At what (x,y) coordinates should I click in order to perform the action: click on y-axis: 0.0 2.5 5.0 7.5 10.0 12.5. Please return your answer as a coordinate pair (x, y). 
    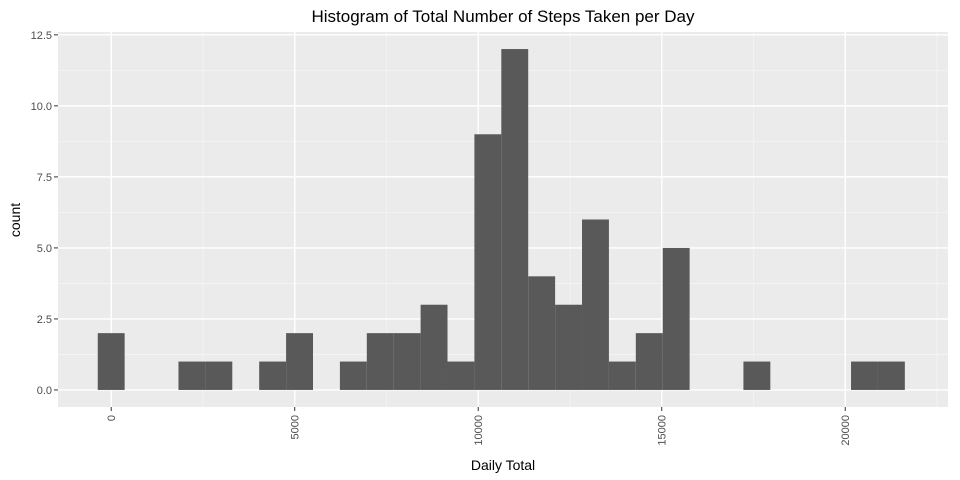
    Looking at the image, I should click on (44, 213).